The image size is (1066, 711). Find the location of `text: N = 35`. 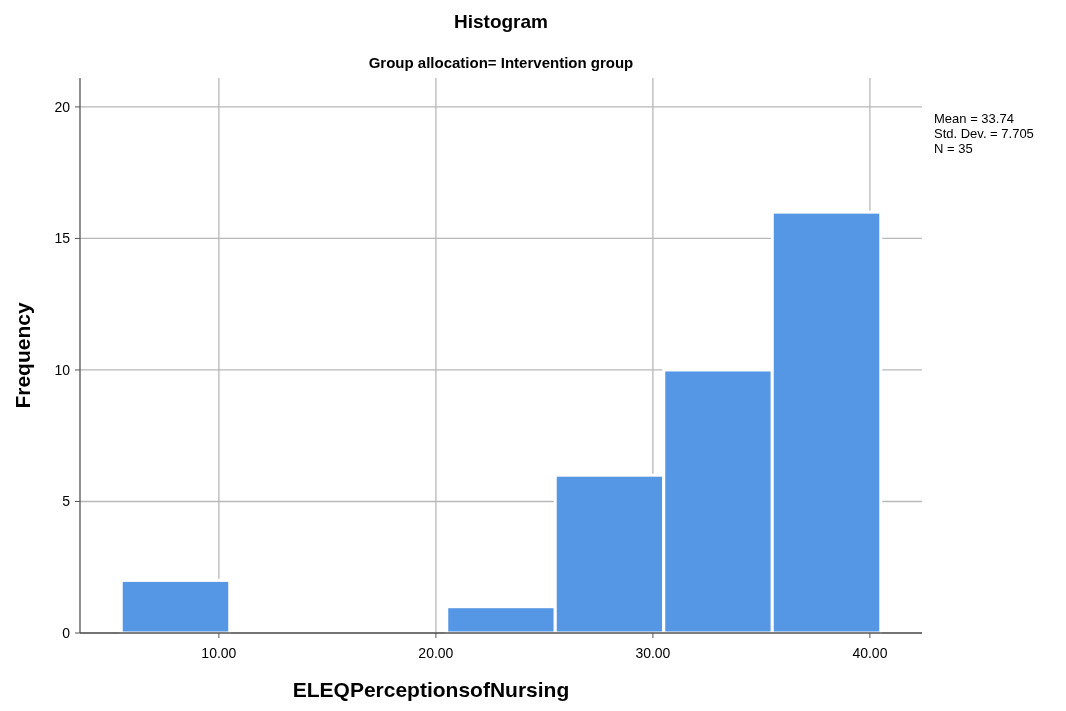

text: N = 35 is located at coordinates (953, 148).